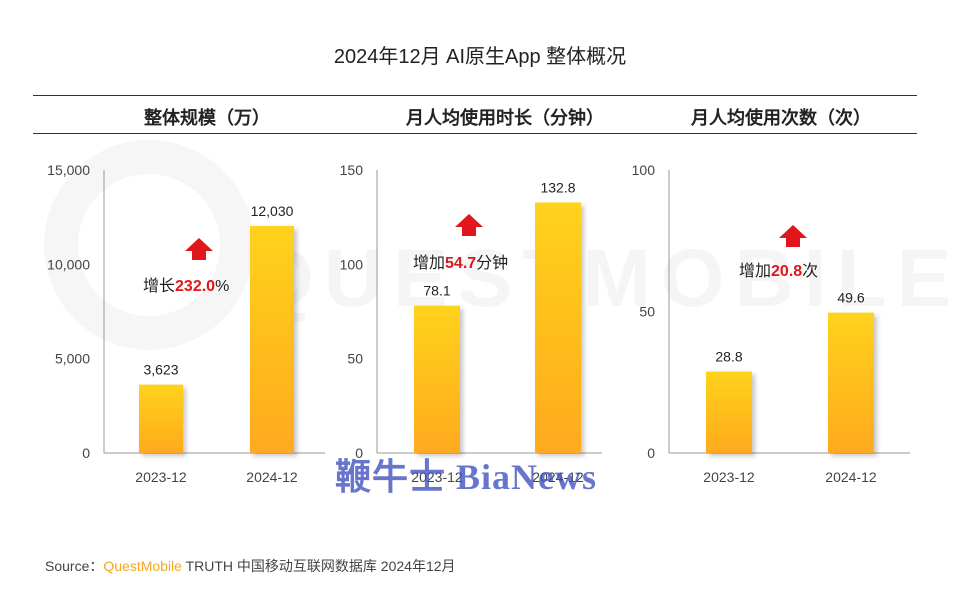 The width and height of the screenshot is (960, 590). I want to click on page-title: 2024年12月 AI原生App 整体概况, so click(480, 57).